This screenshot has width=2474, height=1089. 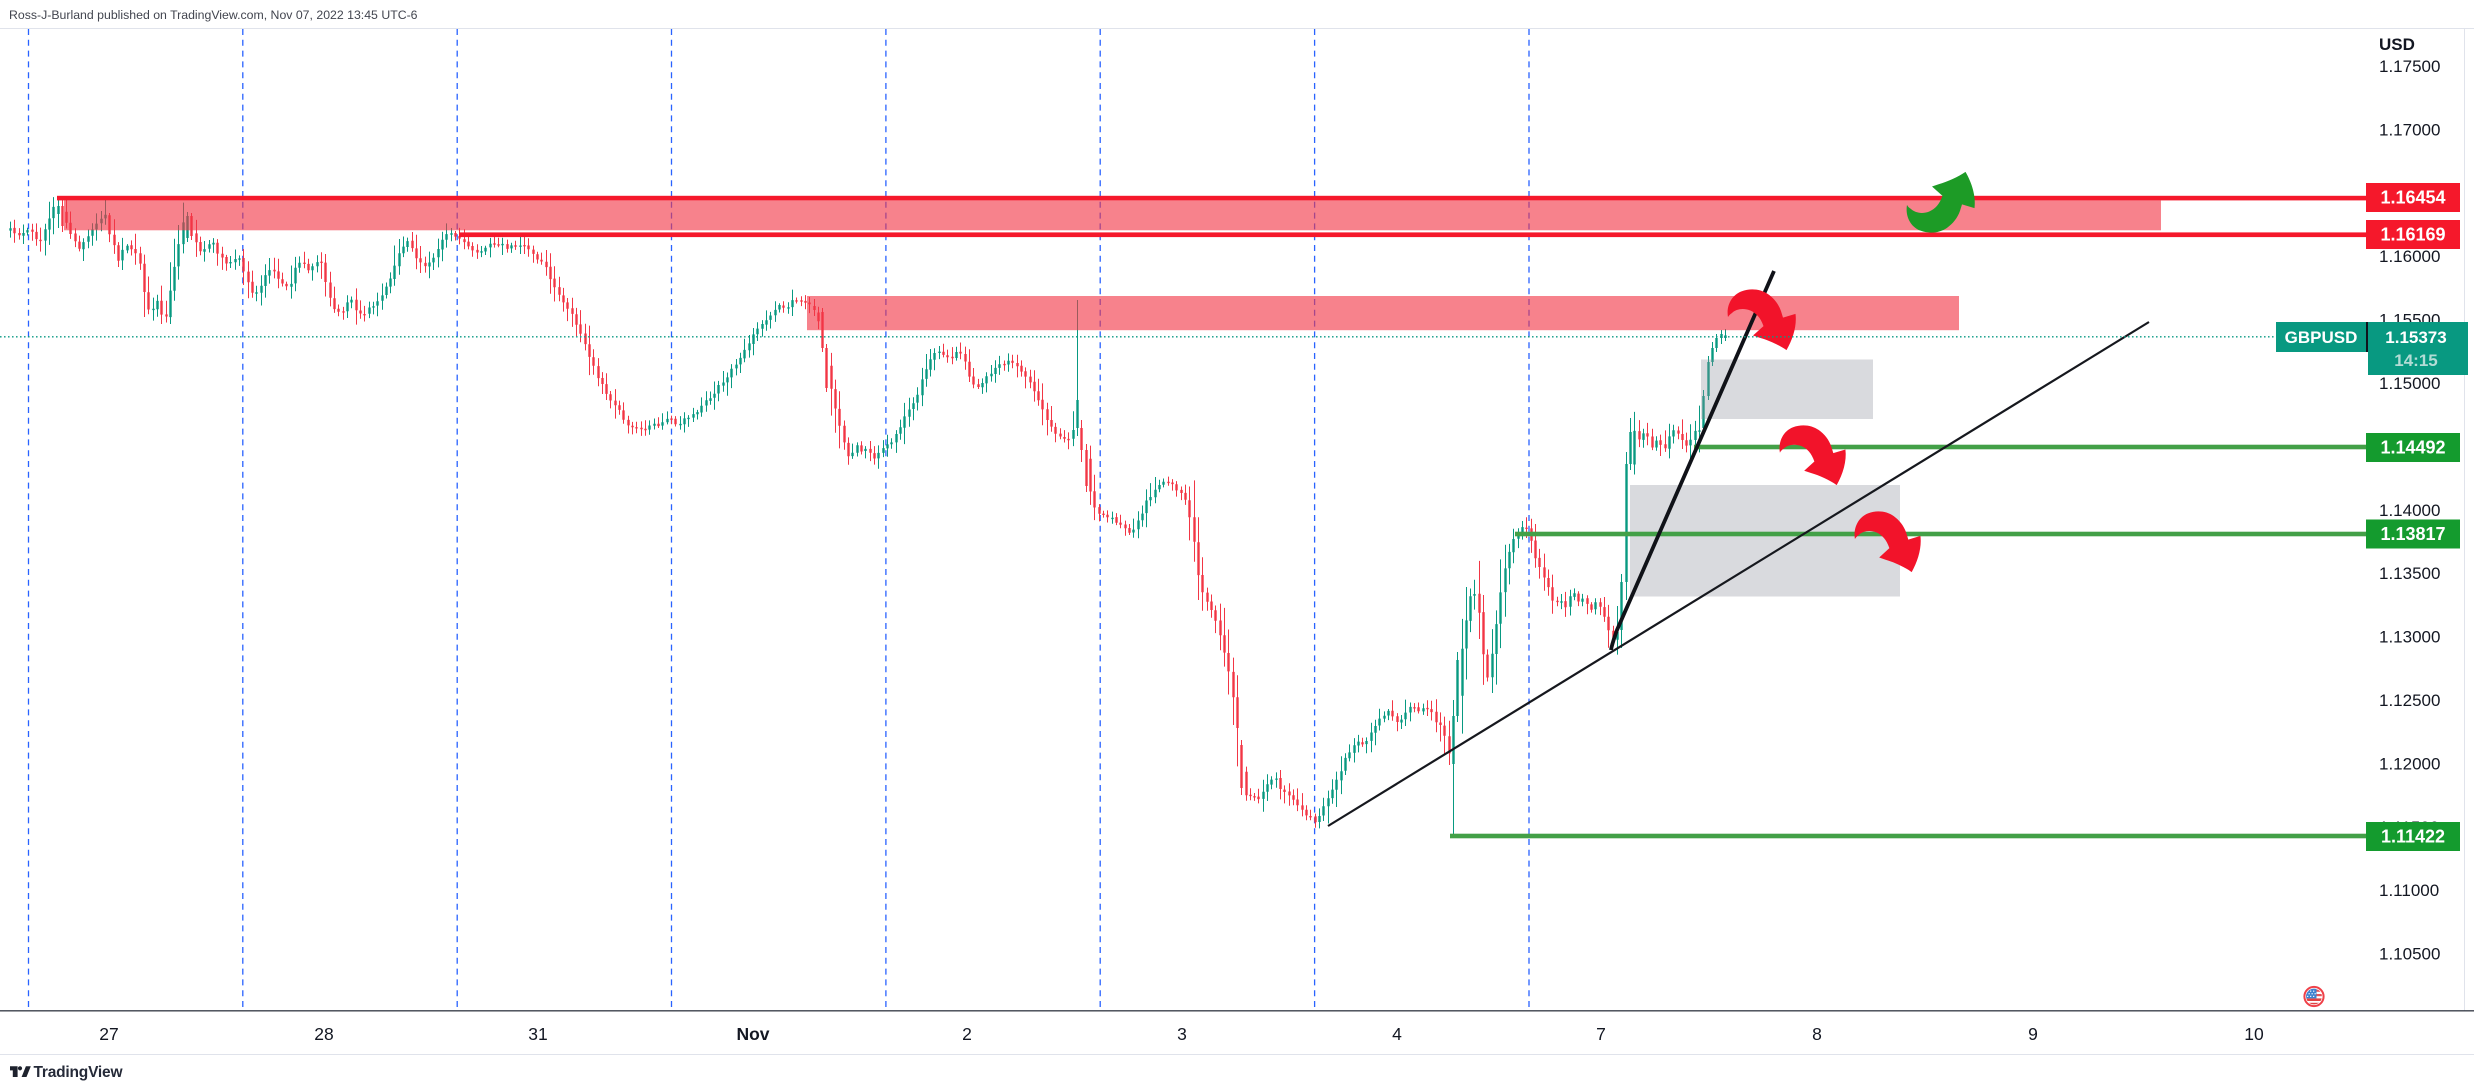 I want to click on svg-text: 1.14492, so click(x=2412, y=447).